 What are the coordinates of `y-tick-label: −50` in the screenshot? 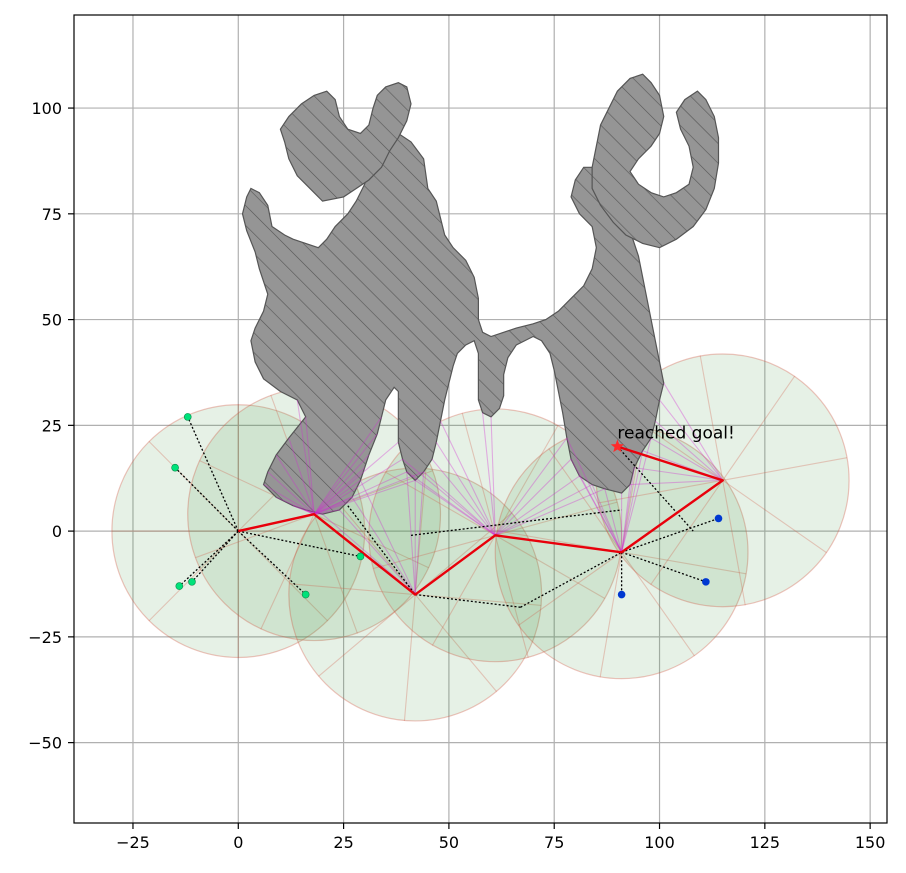 It's located at (45, 743).